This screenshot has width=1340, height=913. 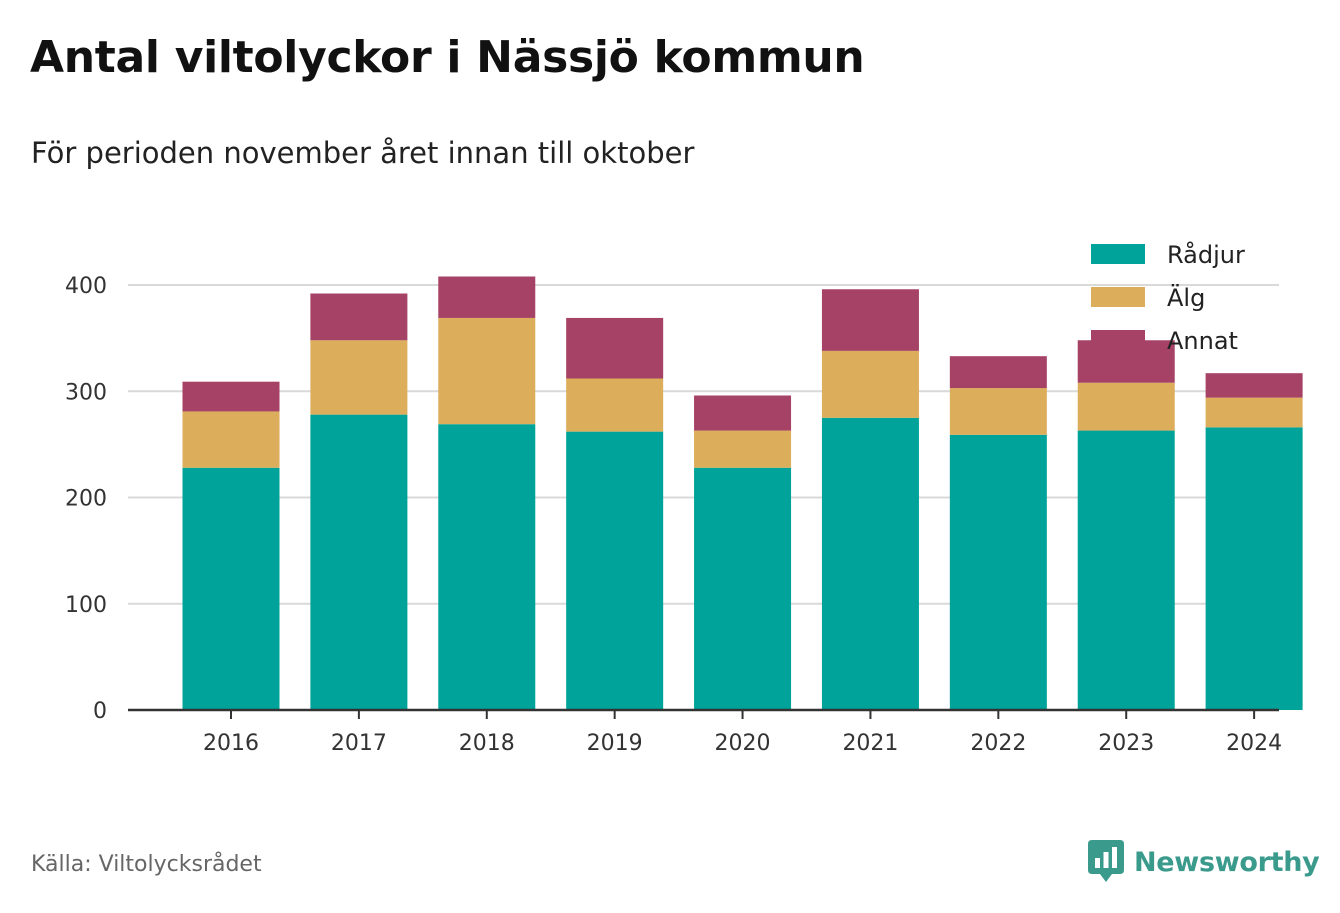 I want to click on bar-2017-r-djur, so click(x=359, y=562).